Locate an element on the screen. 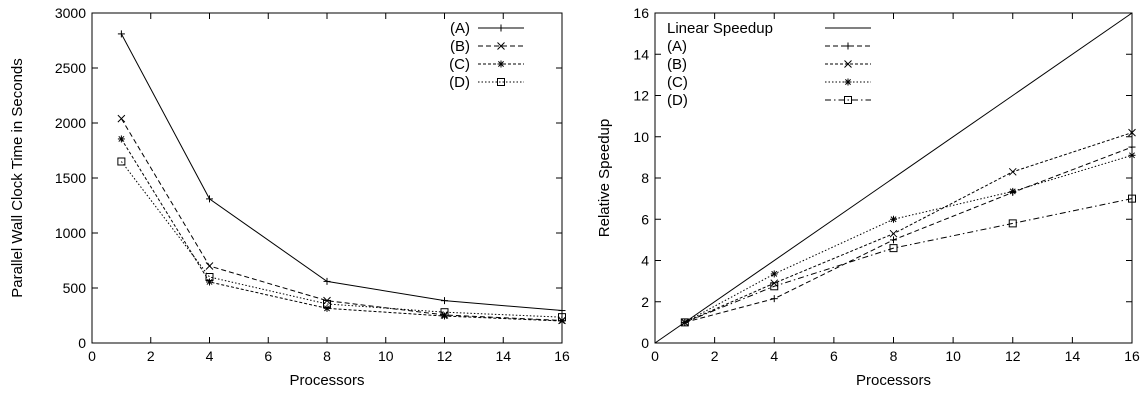 This screenshot has height=398, width=1146. right-x-tick-label: 4 is located at coordinates (774, 356).